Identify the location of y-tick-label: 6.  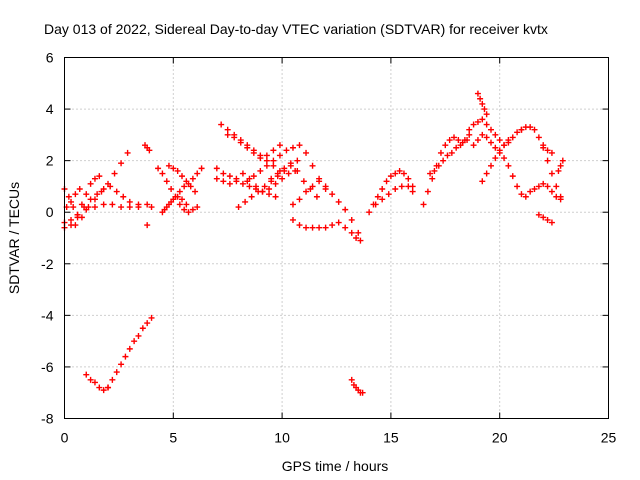
(50, 58).